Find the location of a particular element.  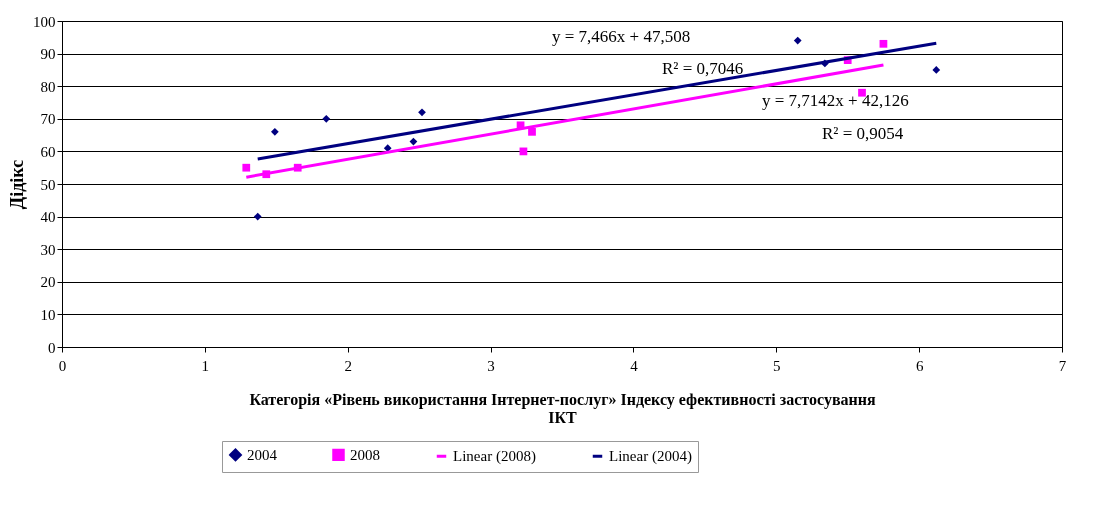

legend-label: Linear (2008) is located at coordinates (494, 457).